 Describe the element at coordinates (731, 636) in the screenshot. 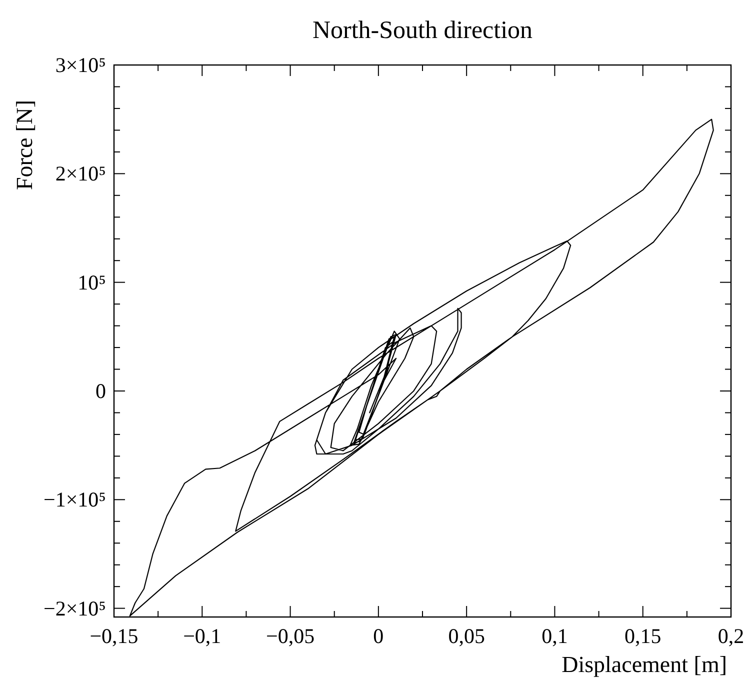

I see `x-tick-label: 0,2` at that location.